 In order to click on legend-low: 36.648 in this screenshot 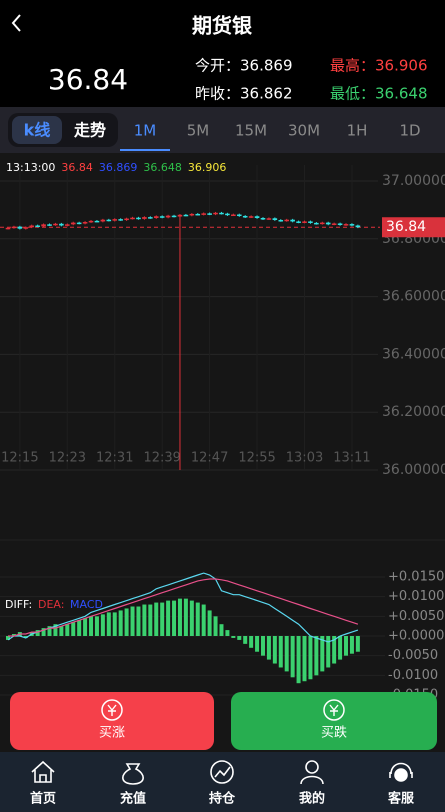, I will do `click(162, 167)`.